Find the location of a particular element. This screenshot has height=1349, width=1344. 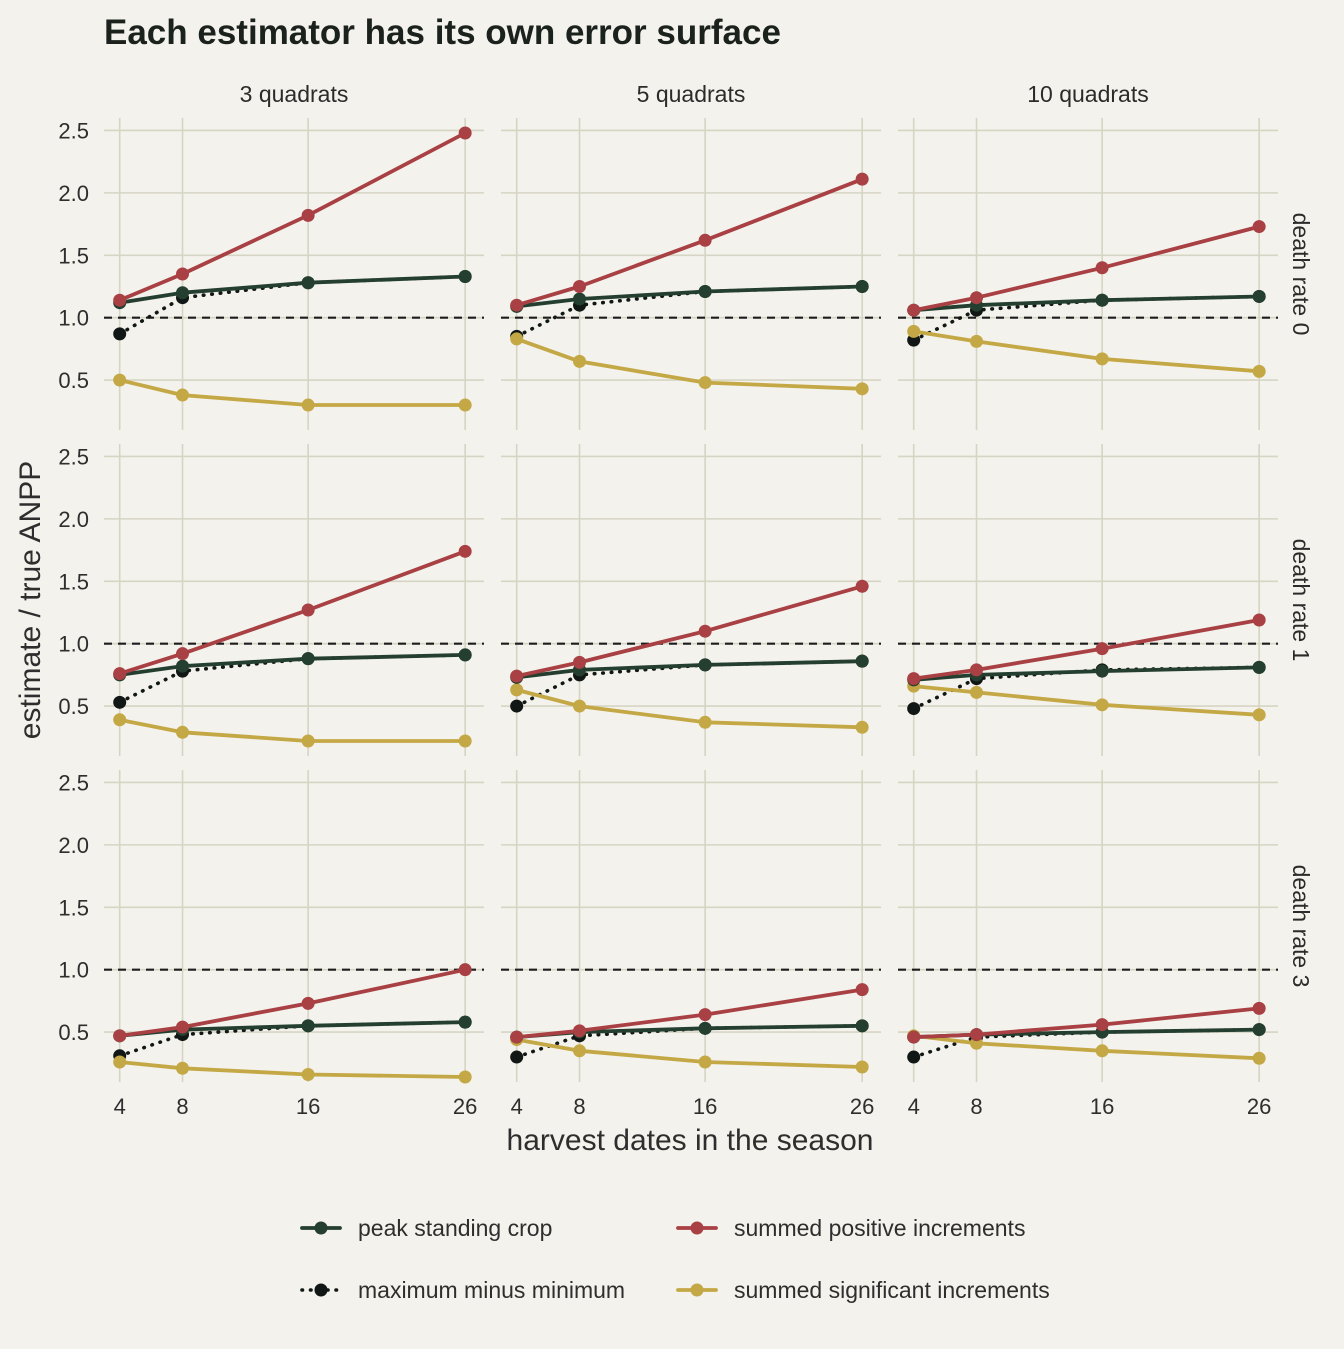

legend-label-maximum-minus-minimum: maximum minus minimum is located at coordinates (491, 1290).